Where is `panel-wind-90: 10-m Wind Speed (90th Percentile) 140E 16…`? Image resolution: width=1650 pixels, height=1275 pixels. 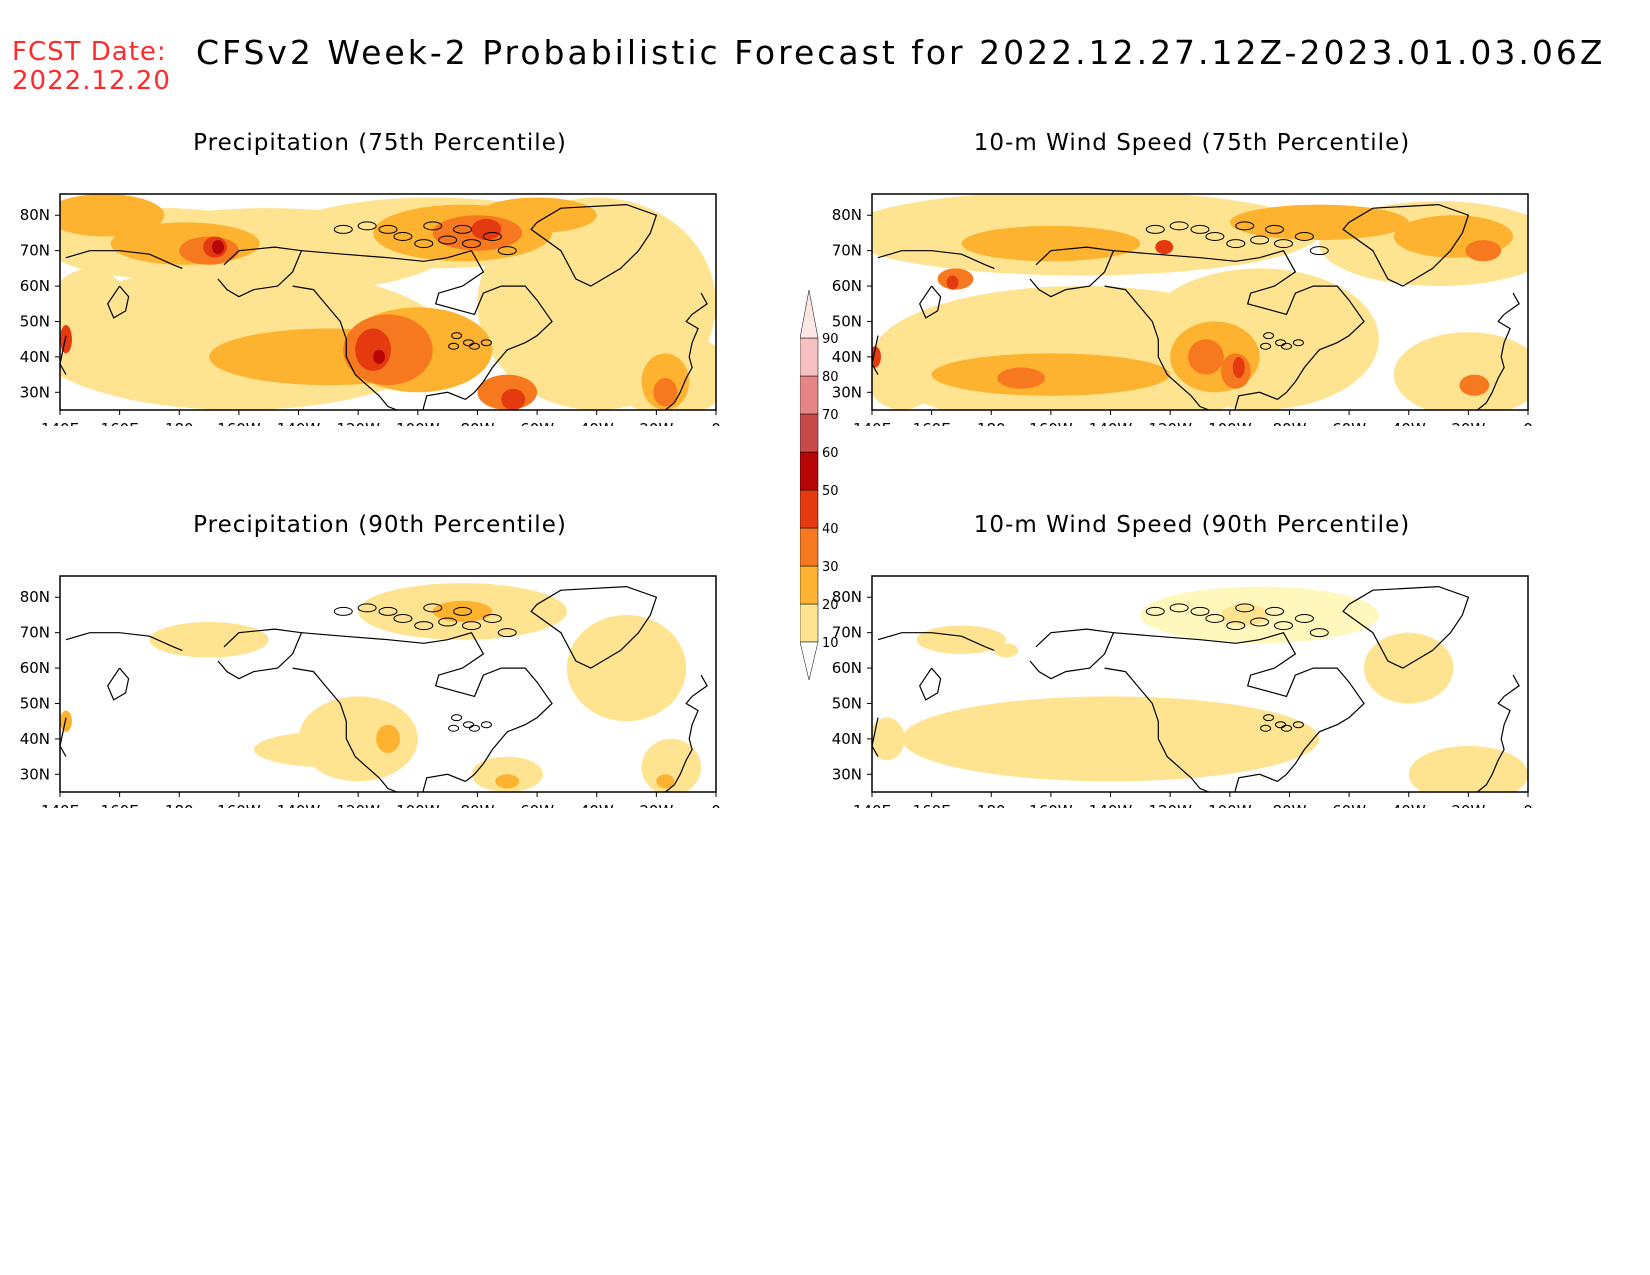 panel-wind-90: 10-m Wind Speed (90th Percentile) 140E 16… is located at coordinates (1192, 662).